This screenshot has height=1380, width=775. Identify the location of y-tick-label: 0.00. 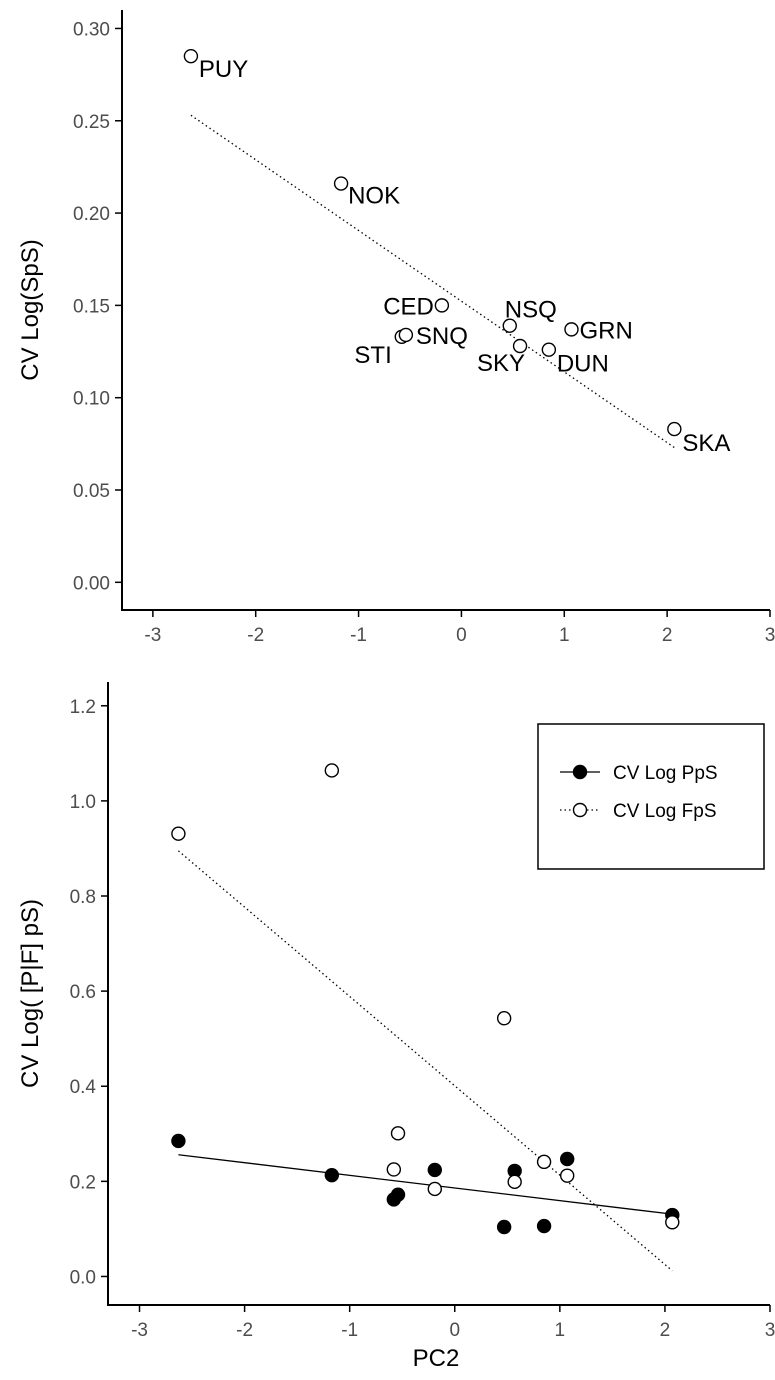
(91, 583).